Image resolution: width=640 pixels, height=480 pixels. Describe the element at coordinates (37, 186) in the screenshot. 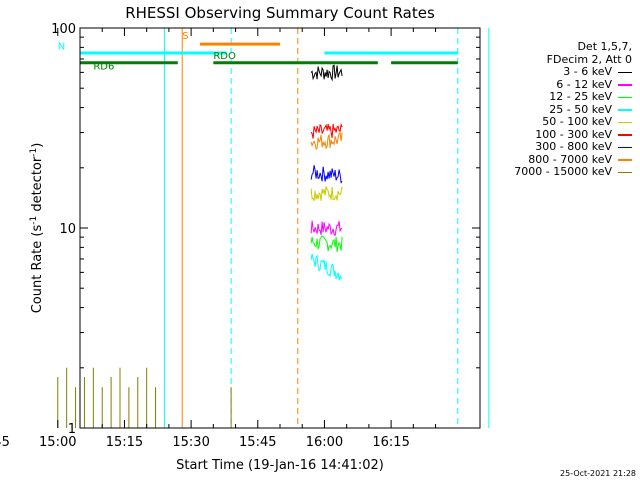

I see `y-label-part-2: detector` at that location.